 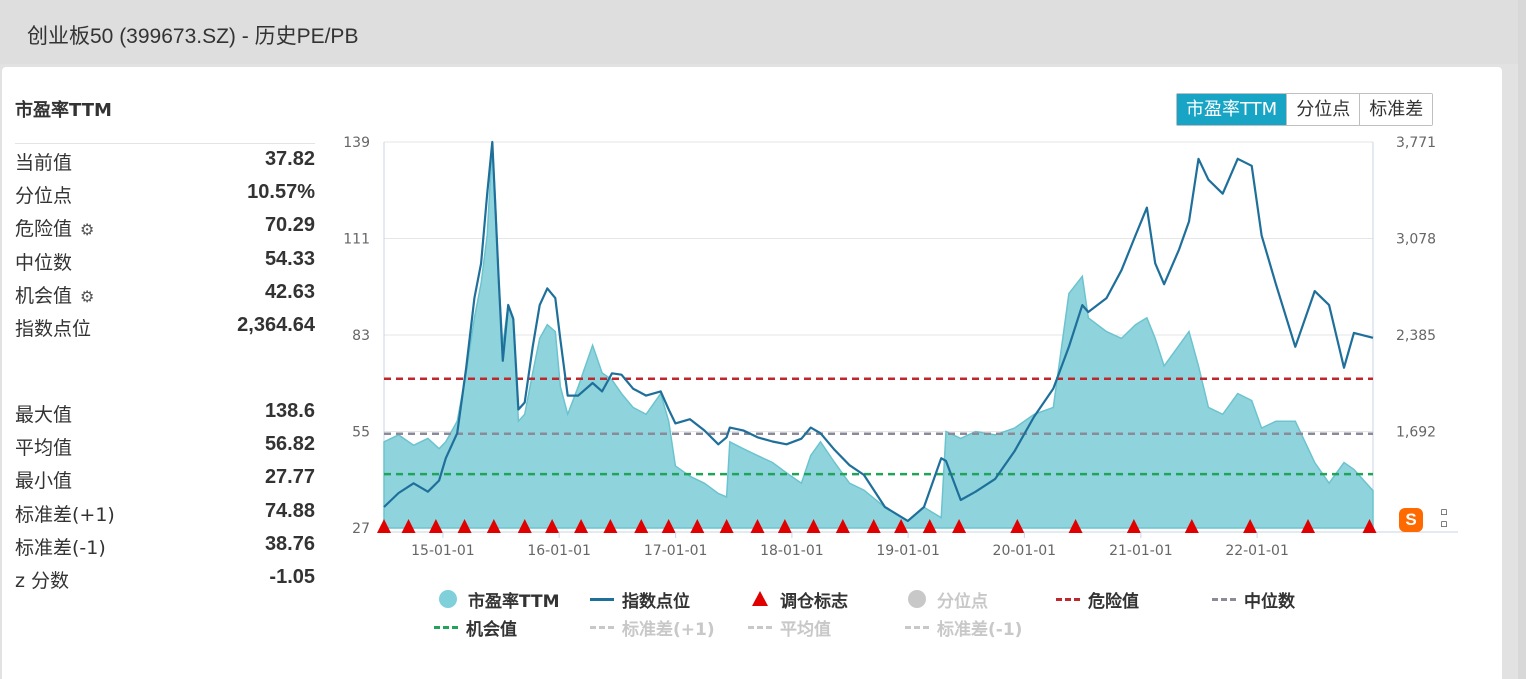 I want to click on x-axis-tick: 22-01-01, so click(x=1257, y=551).